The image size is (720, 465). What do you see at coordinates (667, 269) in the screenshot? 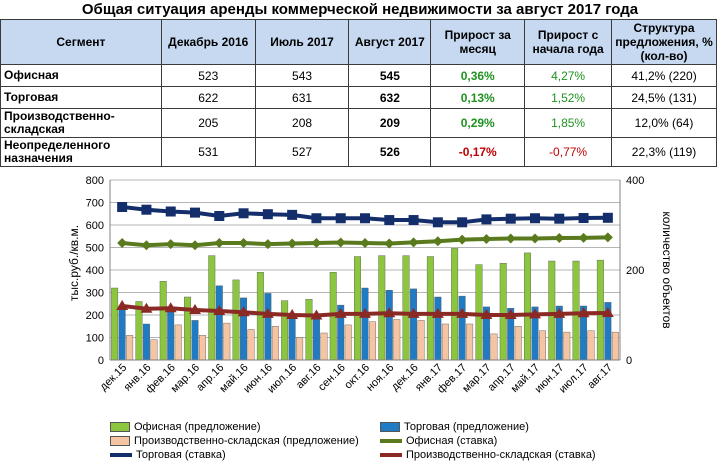
I see `y2-axis-label: количество объектов` at bounding box center [667, 269].